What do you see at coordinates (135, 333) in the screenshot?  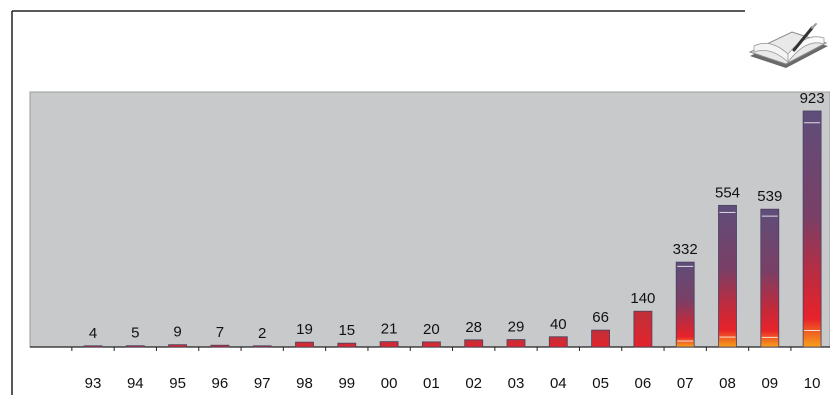 I see `data-label-94: 5` at bounding box center [135, 333].